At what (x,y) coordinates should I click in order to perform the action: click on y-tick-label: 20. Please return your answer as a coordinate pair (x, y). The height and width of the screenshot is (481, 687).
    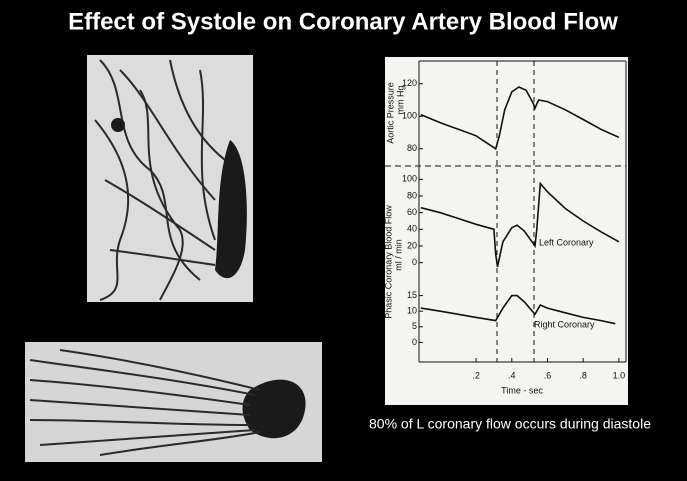
    Looking at the image, I should click on (412, 245).